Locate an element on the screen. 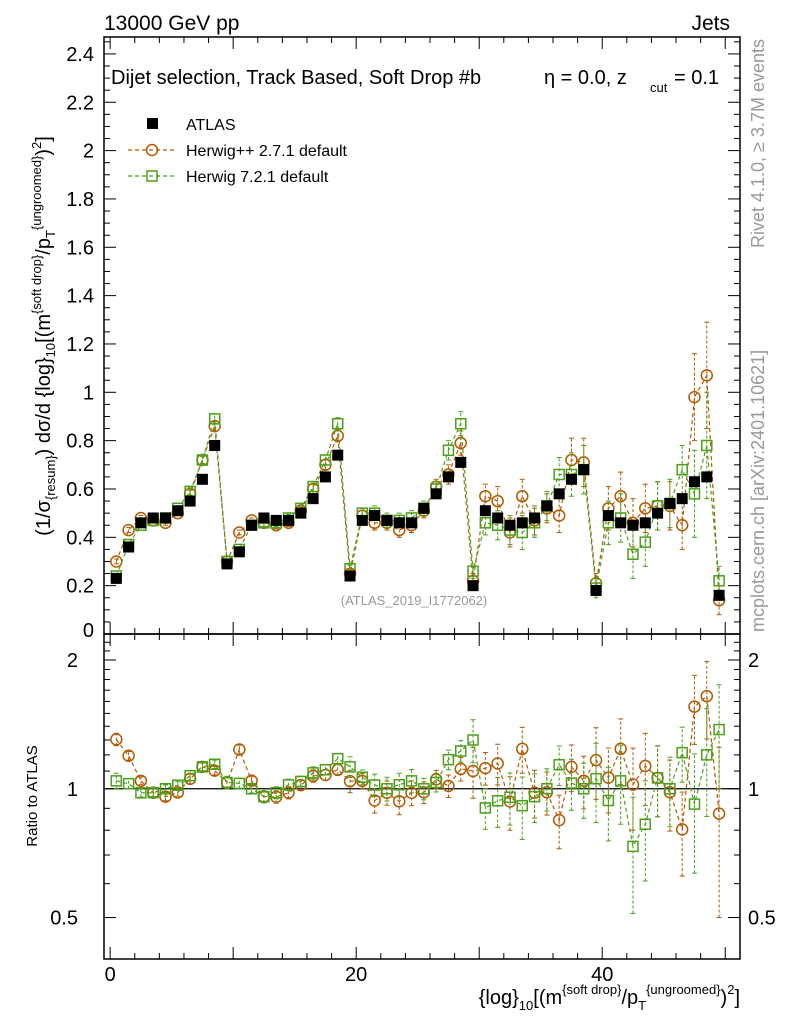 The height and width of the screenshot is (1024, 786). y-tick-label: 1.8 is located at coordinates (80, 200).